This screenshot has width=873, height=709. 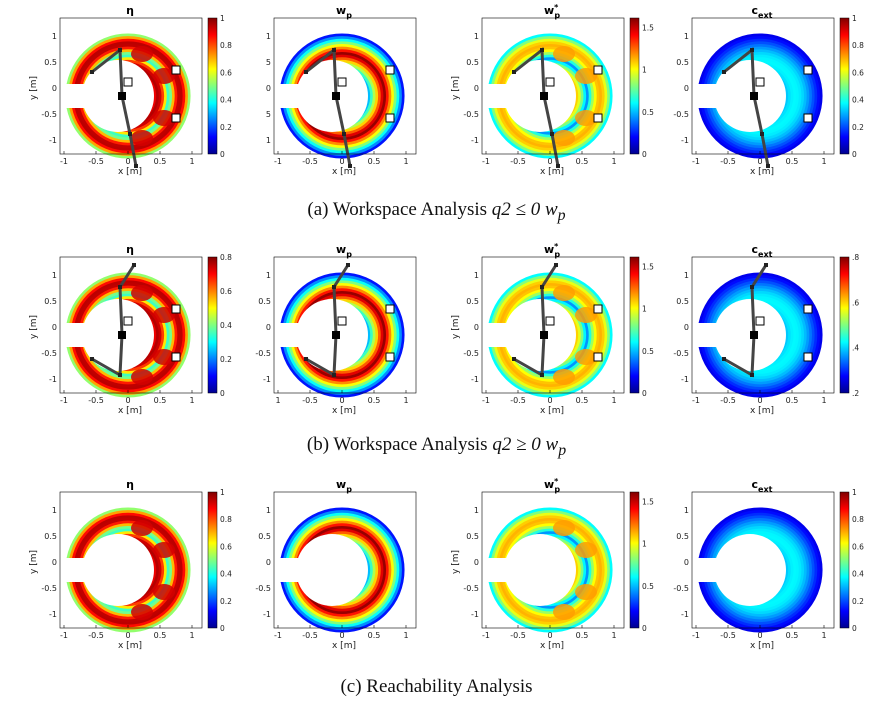 I want to click on panel-a-2: wp -1 -0.5 0 0.5 1 x [m] 1 5 0 5 1, so click(x=341, y=90).